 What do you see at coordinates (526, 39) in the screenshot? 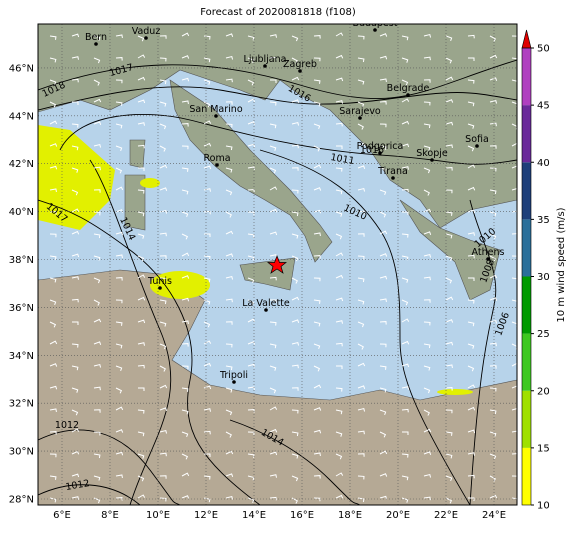
I see `colorbar-extension` at bounding box center [526, 39].